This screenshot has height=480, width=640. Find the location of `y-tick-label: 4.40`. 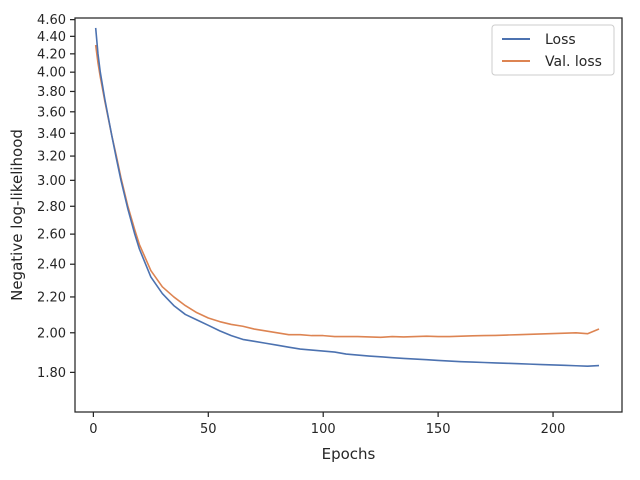

y-tick-label: 4.40 is located at coordinates (51, 37).